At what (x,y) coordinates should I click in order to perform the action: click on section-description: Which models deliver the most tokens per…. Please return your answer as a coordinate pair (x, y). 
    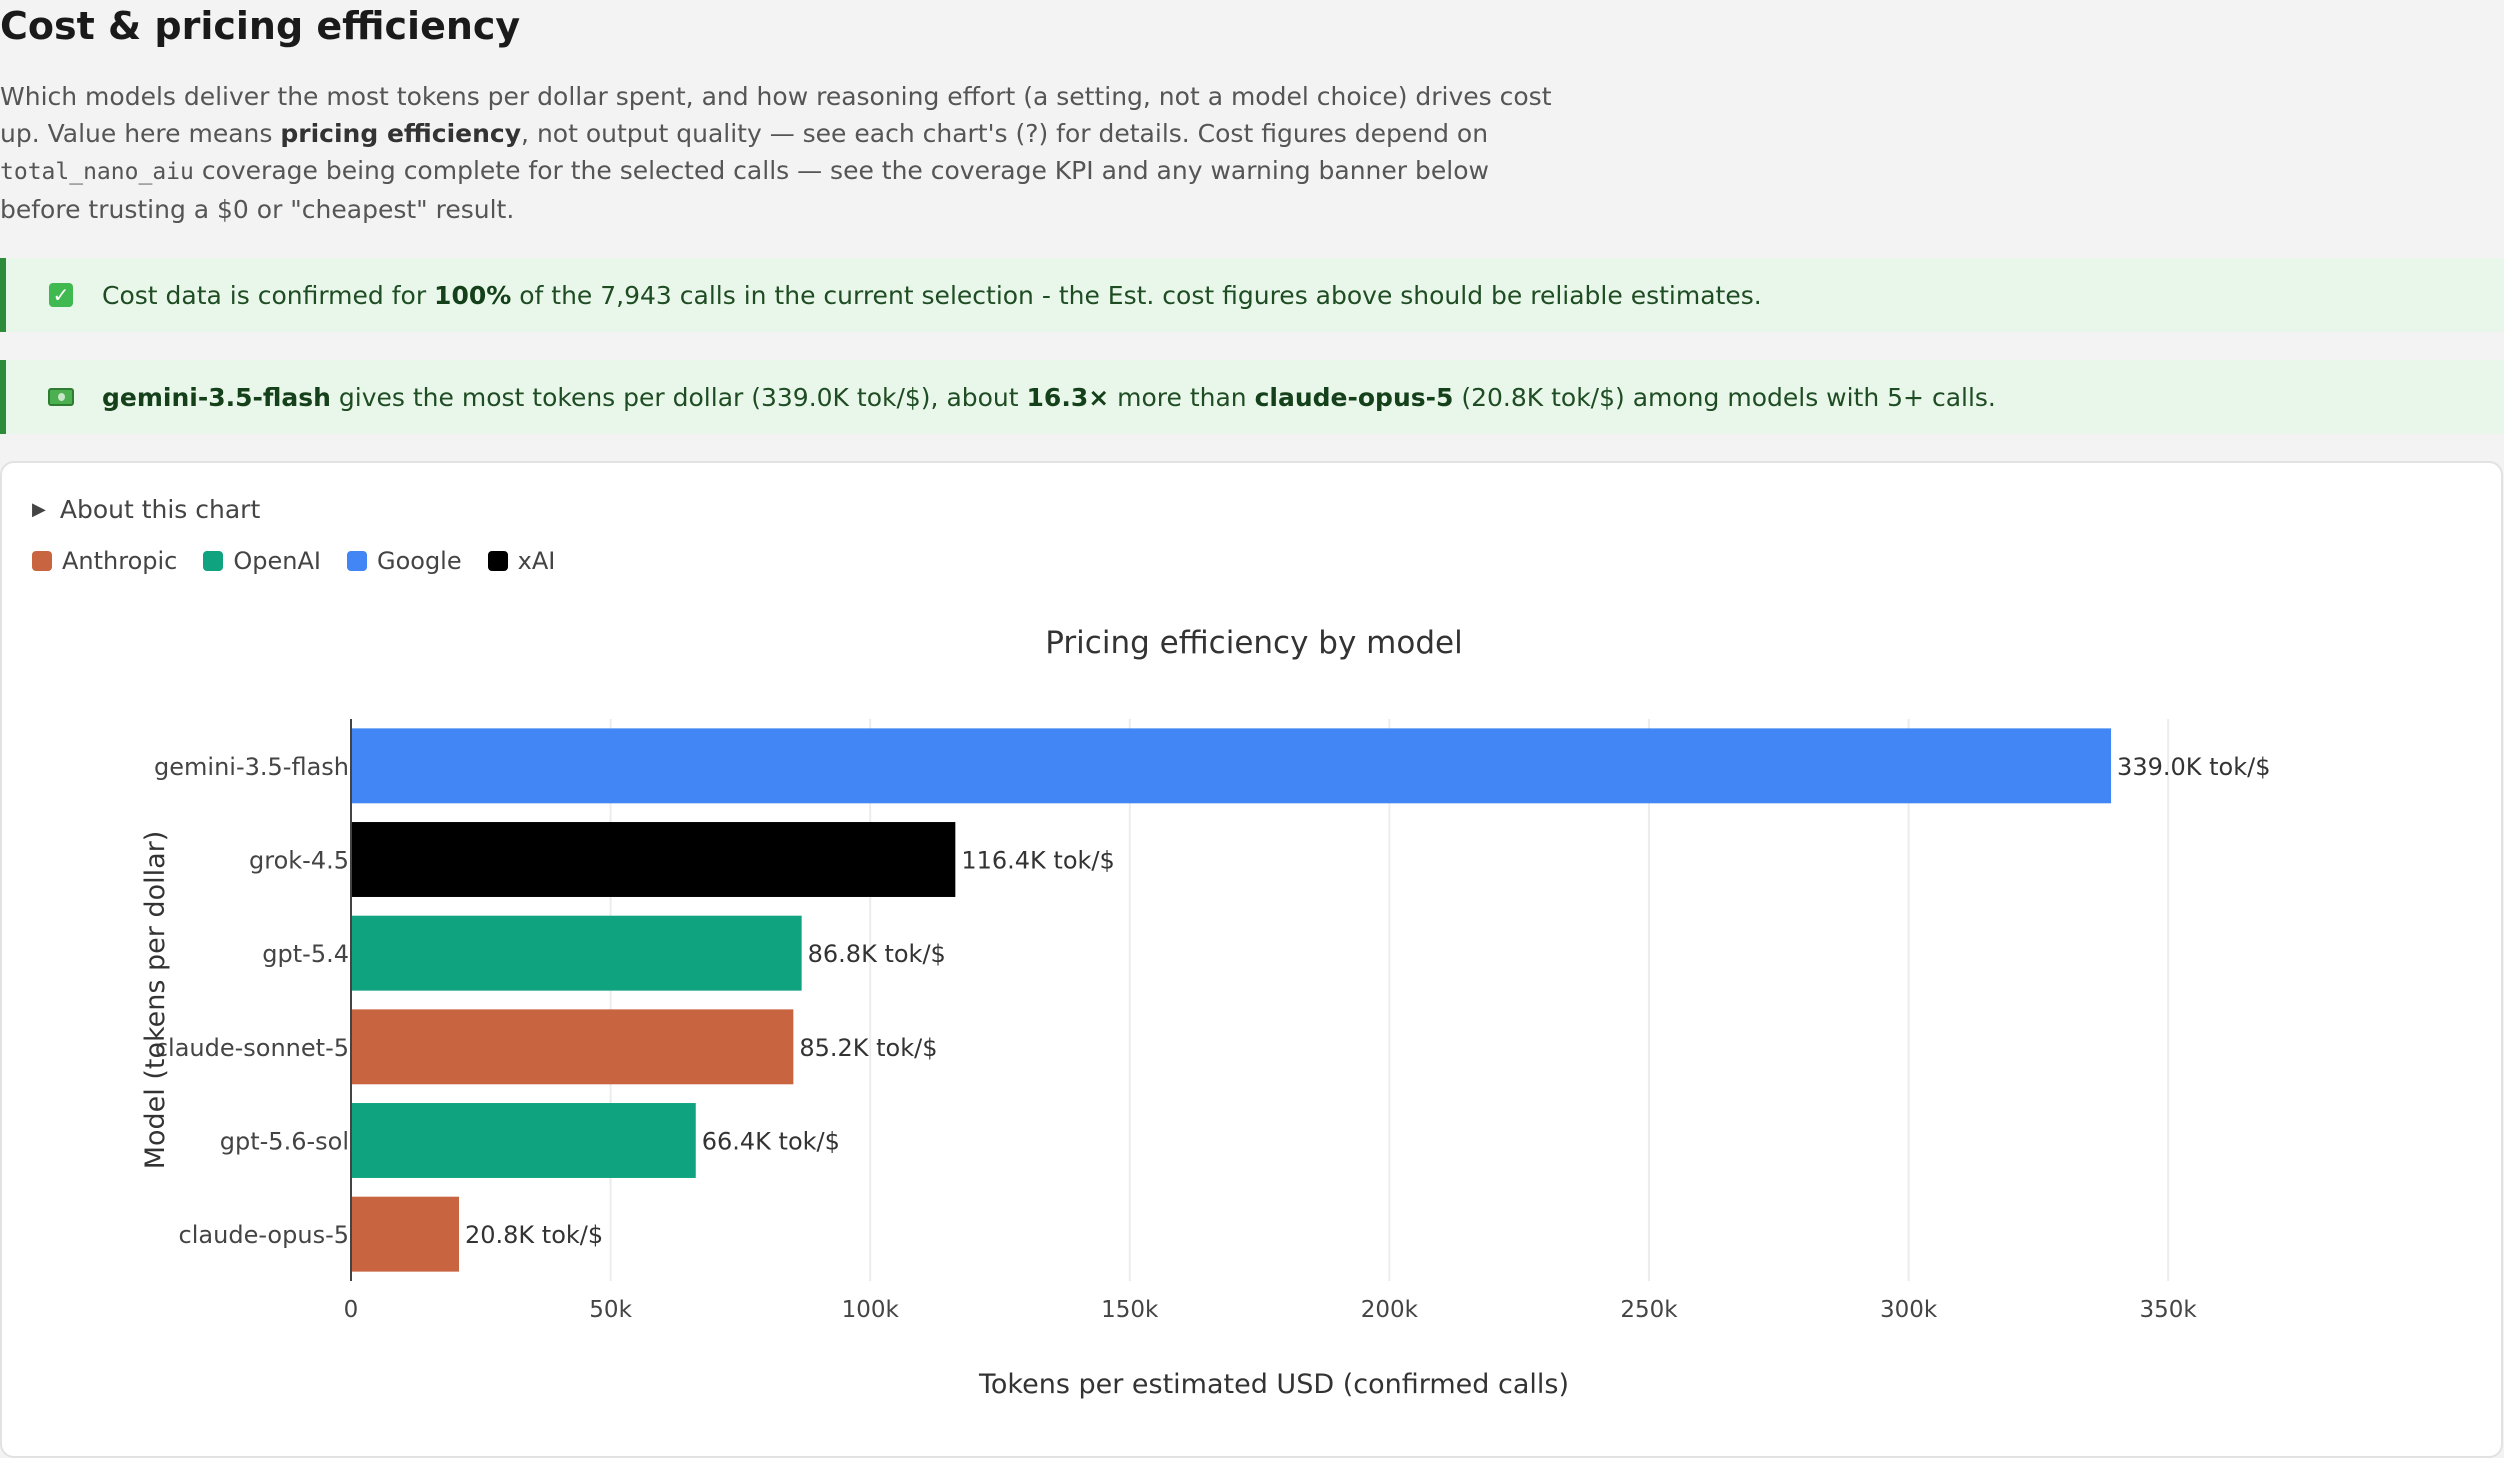
    Looking at the image, I should click on (780, 153).